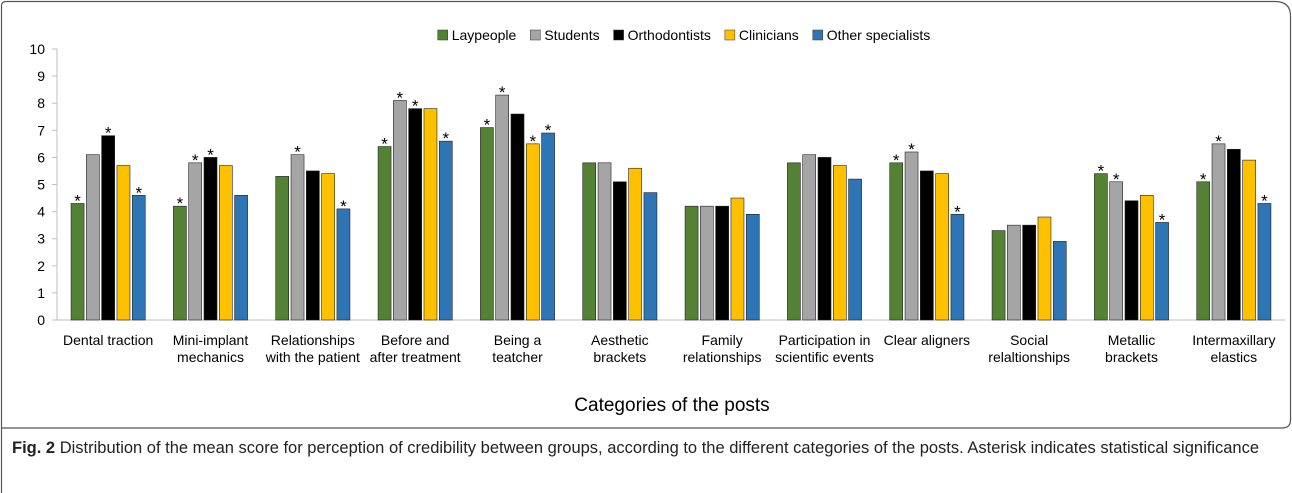 The image size is (1292, 493). Describe the element at coordinates (312, 348) in the screenshot. I see `x-tick-label: Relationships with the patient` at that location.